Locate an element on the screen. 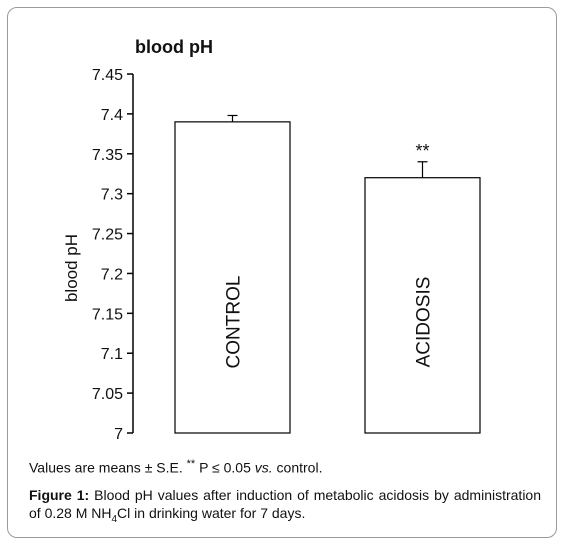 This screenshot has width=566, height=547. y-tick-label: 7 is located at coordinates (118, 434).